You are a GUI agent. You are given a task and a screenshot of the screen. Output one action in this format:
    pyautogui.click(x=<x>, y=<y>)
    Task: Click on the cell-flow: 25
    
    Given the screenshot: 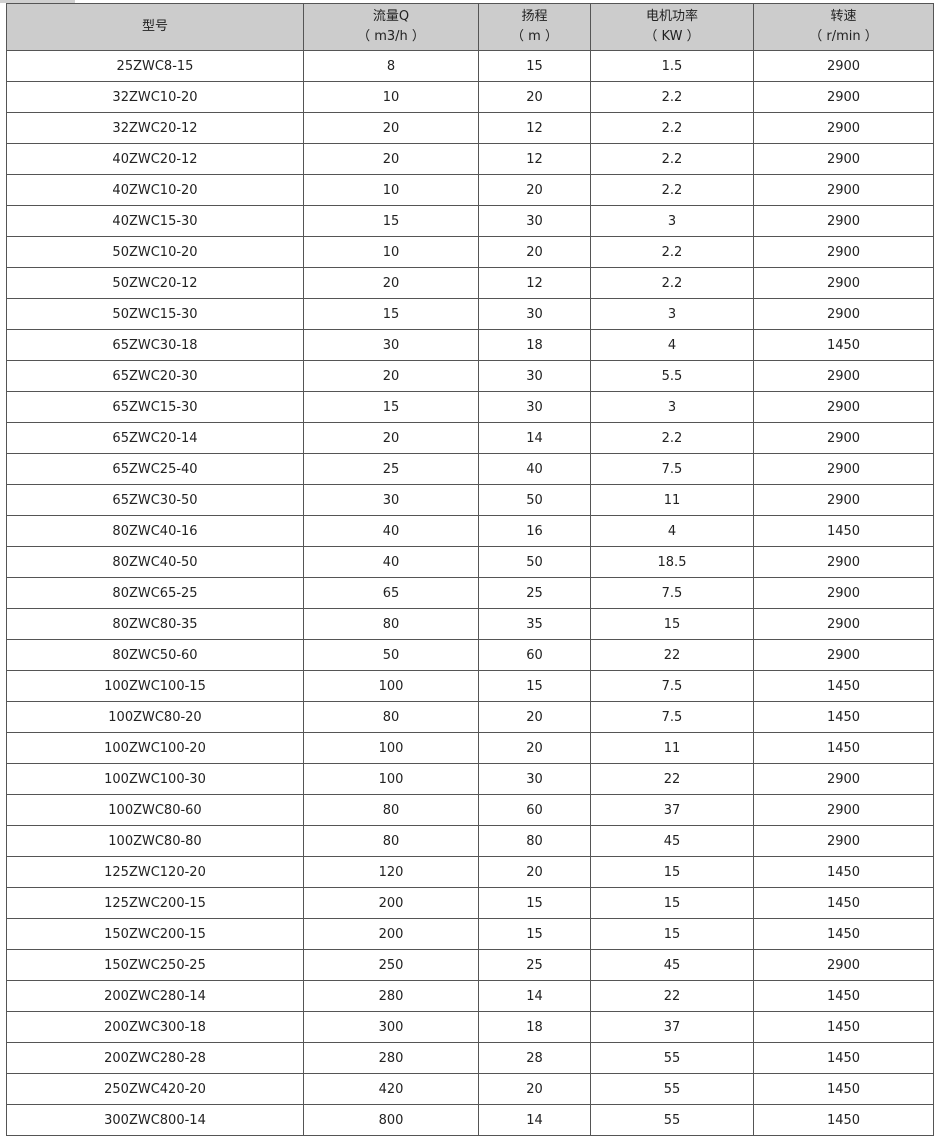 What is the action you would take?
    pyautogui.click(x=391, y=469)
    